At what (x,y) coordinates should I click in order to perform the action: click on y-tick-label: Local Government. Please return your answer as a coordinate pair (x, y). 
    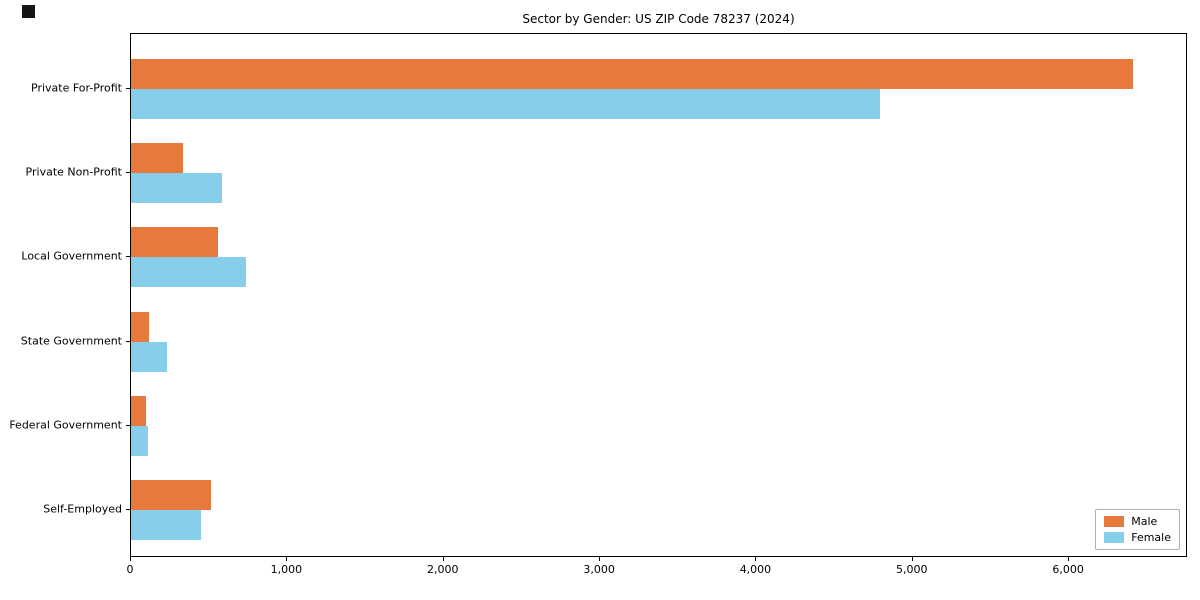
    Looking at the image, I should click on (71, 256).